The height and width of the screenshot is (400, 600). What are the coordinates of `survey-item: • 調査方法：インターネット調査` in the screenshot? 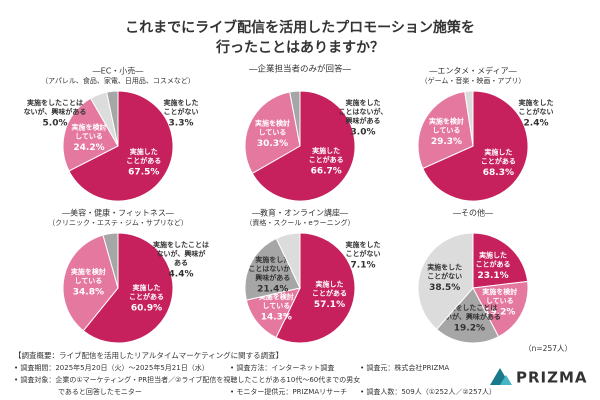 It's located at (282, 367).